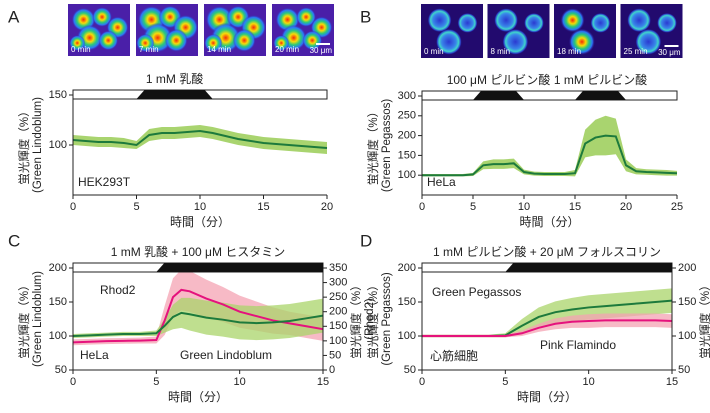  Describe the element at coordinates (149, 49) in the screenshot. I see `image-time-label: 7 min` at that location.